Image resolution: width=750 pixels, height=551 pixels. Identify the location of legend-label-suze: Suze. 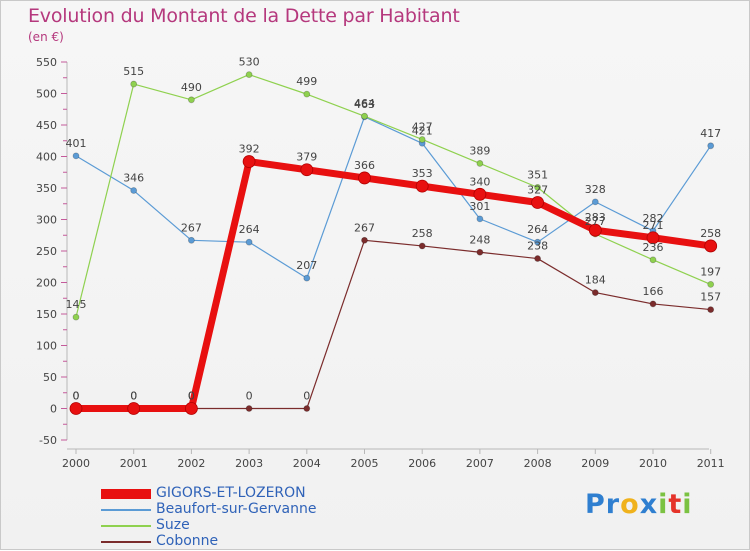
(173, 525).